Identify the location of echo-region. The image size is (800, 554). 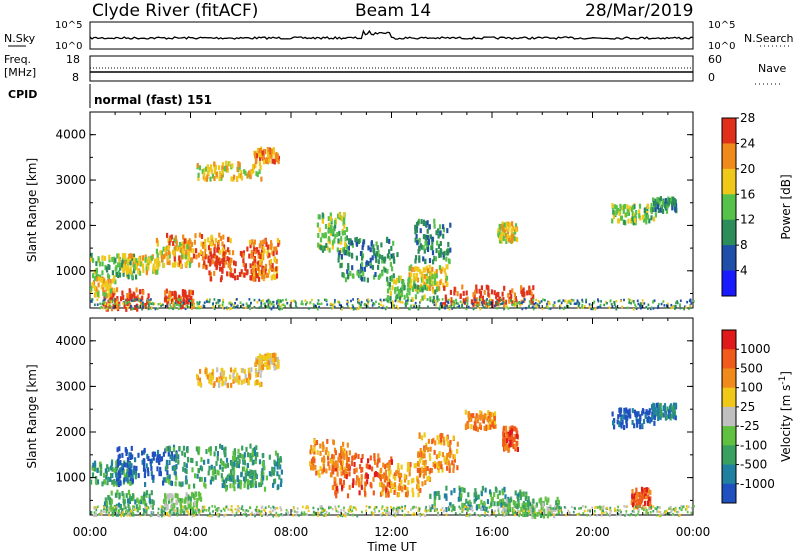
(508, 232).